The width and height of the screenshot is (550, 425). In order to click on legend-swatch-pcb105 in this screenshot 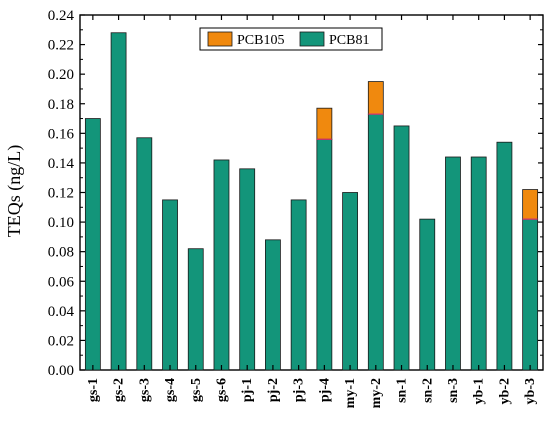, I will do `click(220, 39)`.